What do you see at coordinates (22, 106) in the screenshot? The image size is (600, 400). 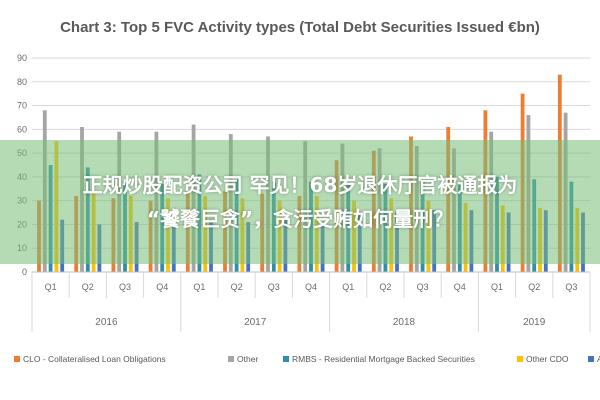 I see `y-tick-label: 70` at bounding box center [22, 106].